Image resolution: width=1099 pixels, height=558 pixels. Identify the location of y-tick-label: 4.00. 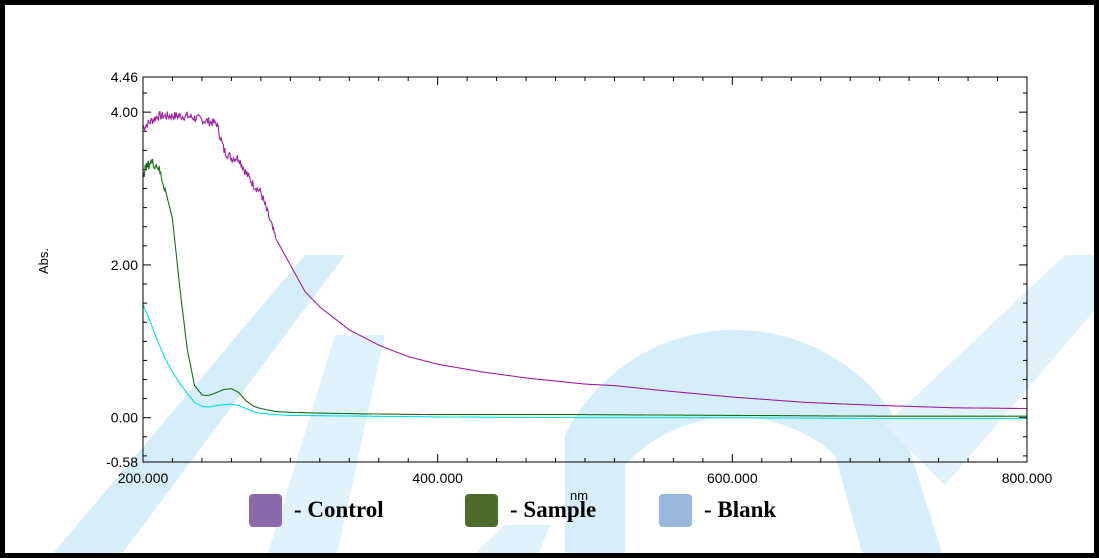
(124, 112).